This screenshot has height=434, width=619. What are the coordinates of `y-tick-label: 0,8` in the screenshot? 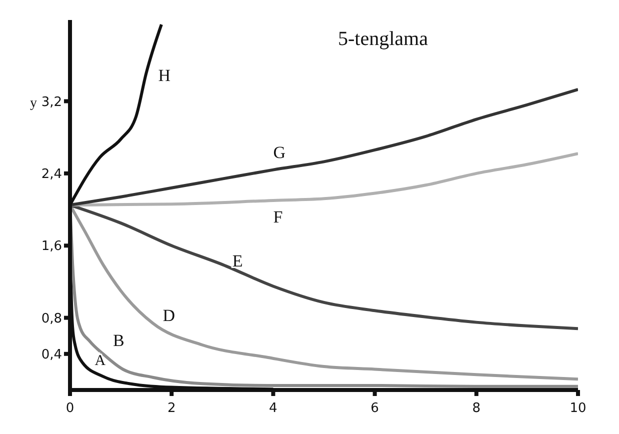 It's located at (51, 318).